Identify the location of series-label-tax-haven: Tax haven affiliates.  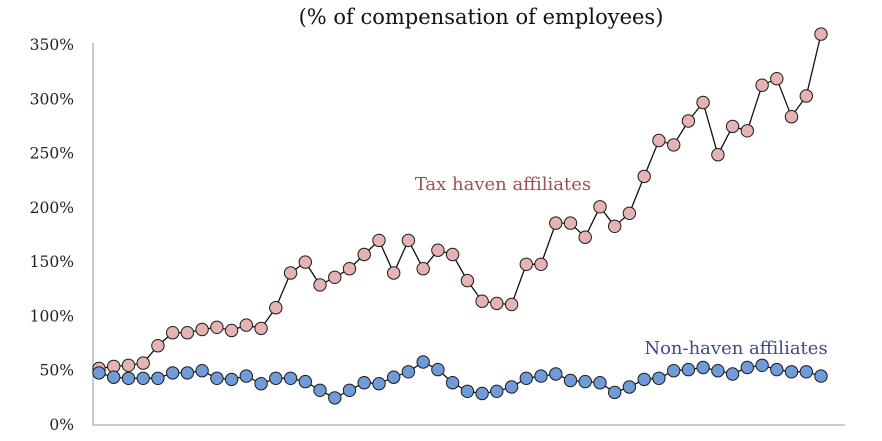
(503, 184).